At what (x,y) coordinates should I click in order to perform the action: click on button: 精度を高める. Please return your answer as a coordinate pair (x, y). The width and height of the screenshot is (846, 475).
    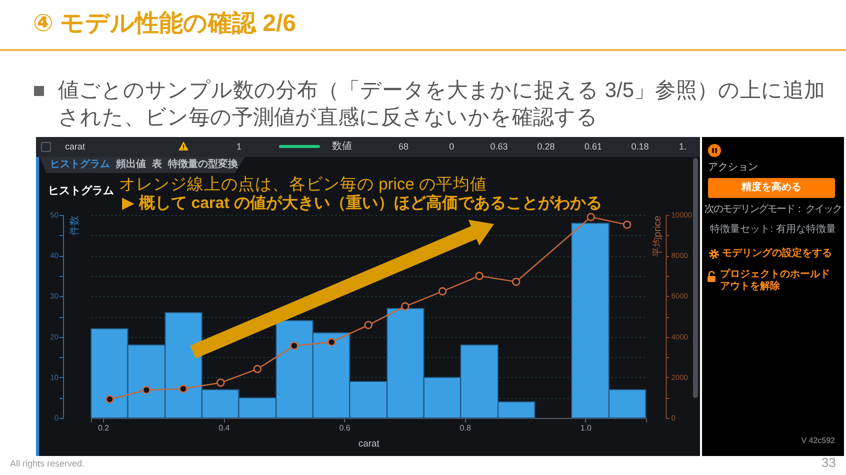
    Looking at the image, I should click on (771, 188).